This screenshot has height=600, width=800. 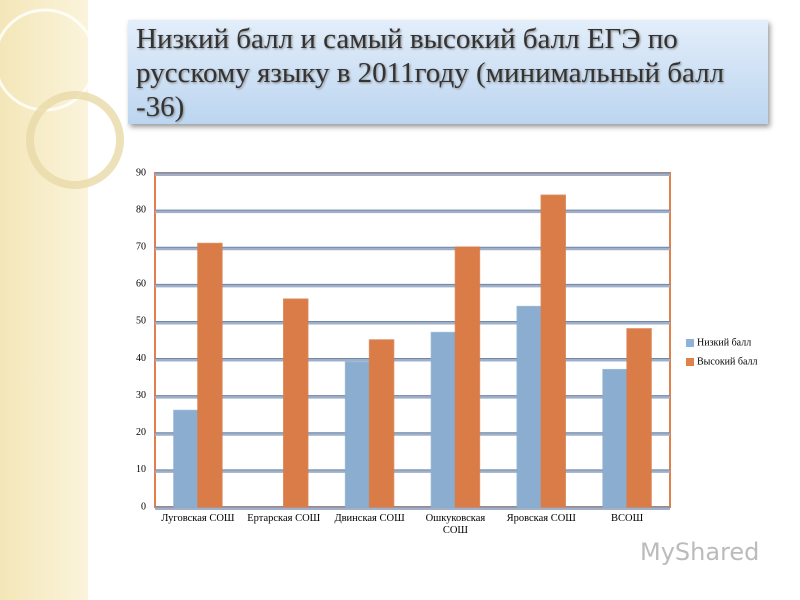 I want to click on y-tick-label: 40, so click(x=141, y=358).